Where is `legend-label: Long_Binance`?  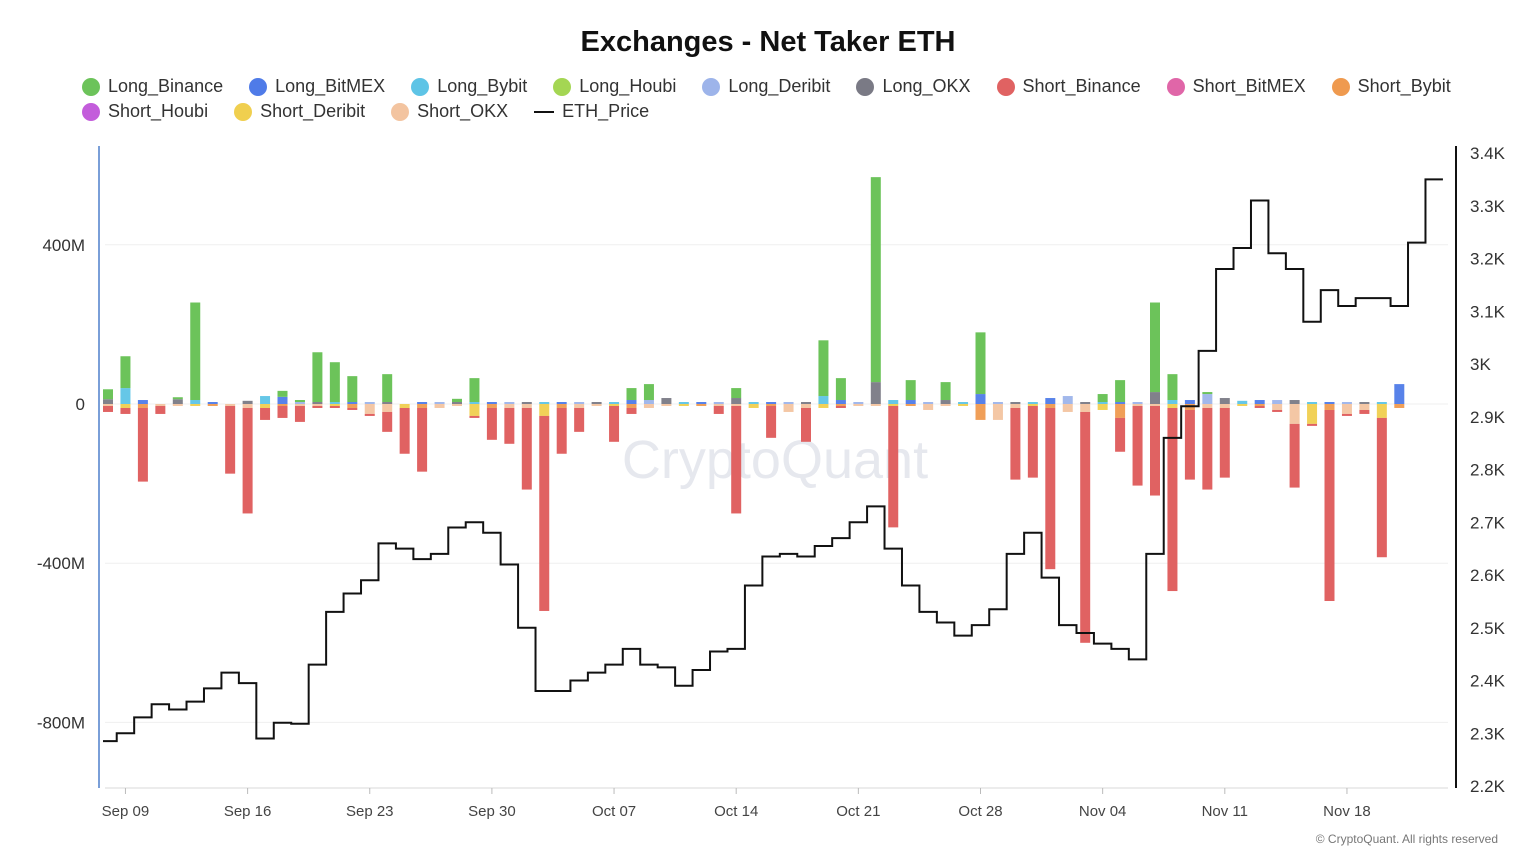
legend-label: Long_Binance is located at coordinates (166, 86).